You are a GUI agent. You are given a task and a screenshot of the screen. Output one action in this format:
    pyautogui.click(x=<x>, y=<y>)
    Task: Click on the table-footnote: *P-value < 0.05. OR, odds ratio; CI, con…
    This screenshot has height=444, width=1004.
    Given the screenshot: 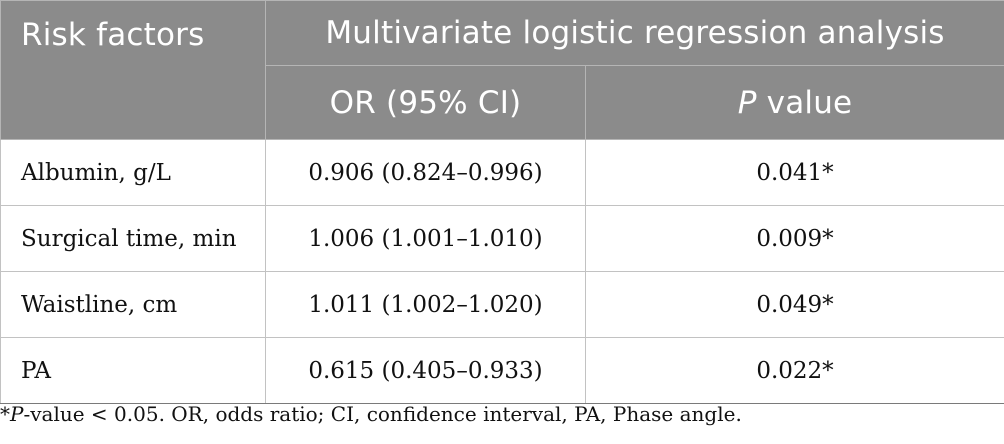 What is the action you would take?
    pyautogui.click(x=371, y=414)
    